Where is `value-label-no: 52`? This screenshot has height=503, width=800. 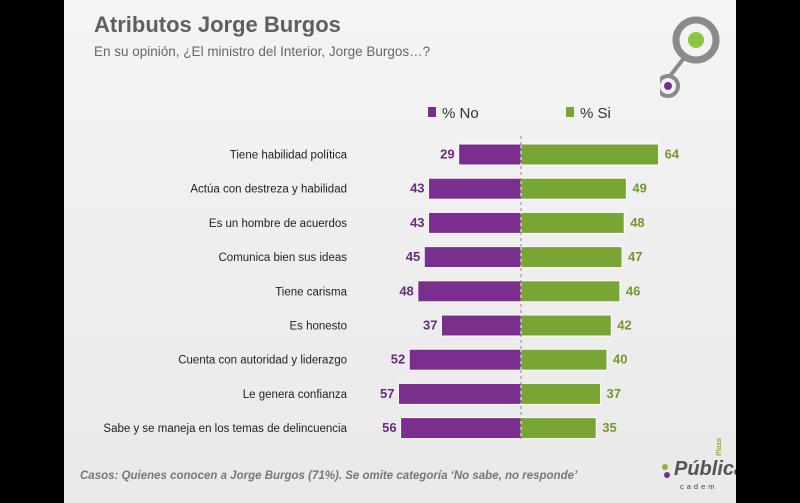
value-label-no: 52 is located at coordinates (398, 359).